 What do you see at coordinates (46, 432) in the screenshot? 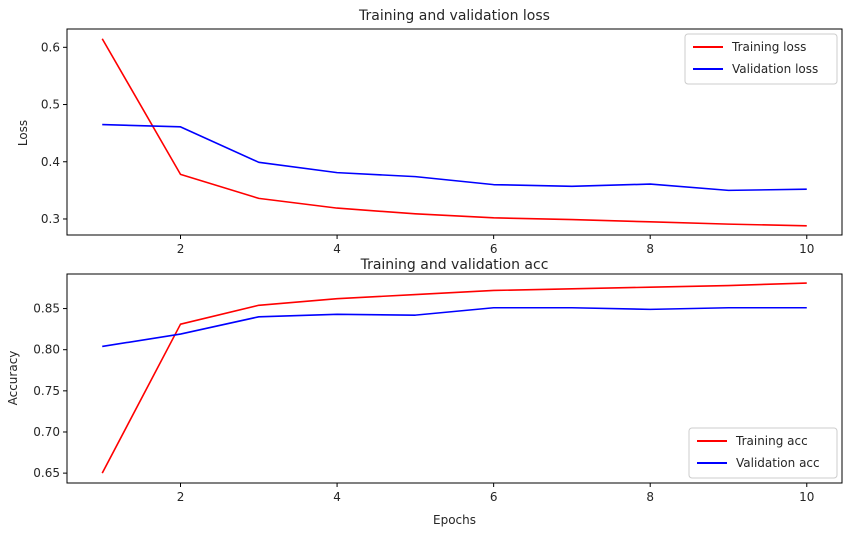
I see `accuracy-y-tick-label: 0.70` at bounding box center [46, 432].